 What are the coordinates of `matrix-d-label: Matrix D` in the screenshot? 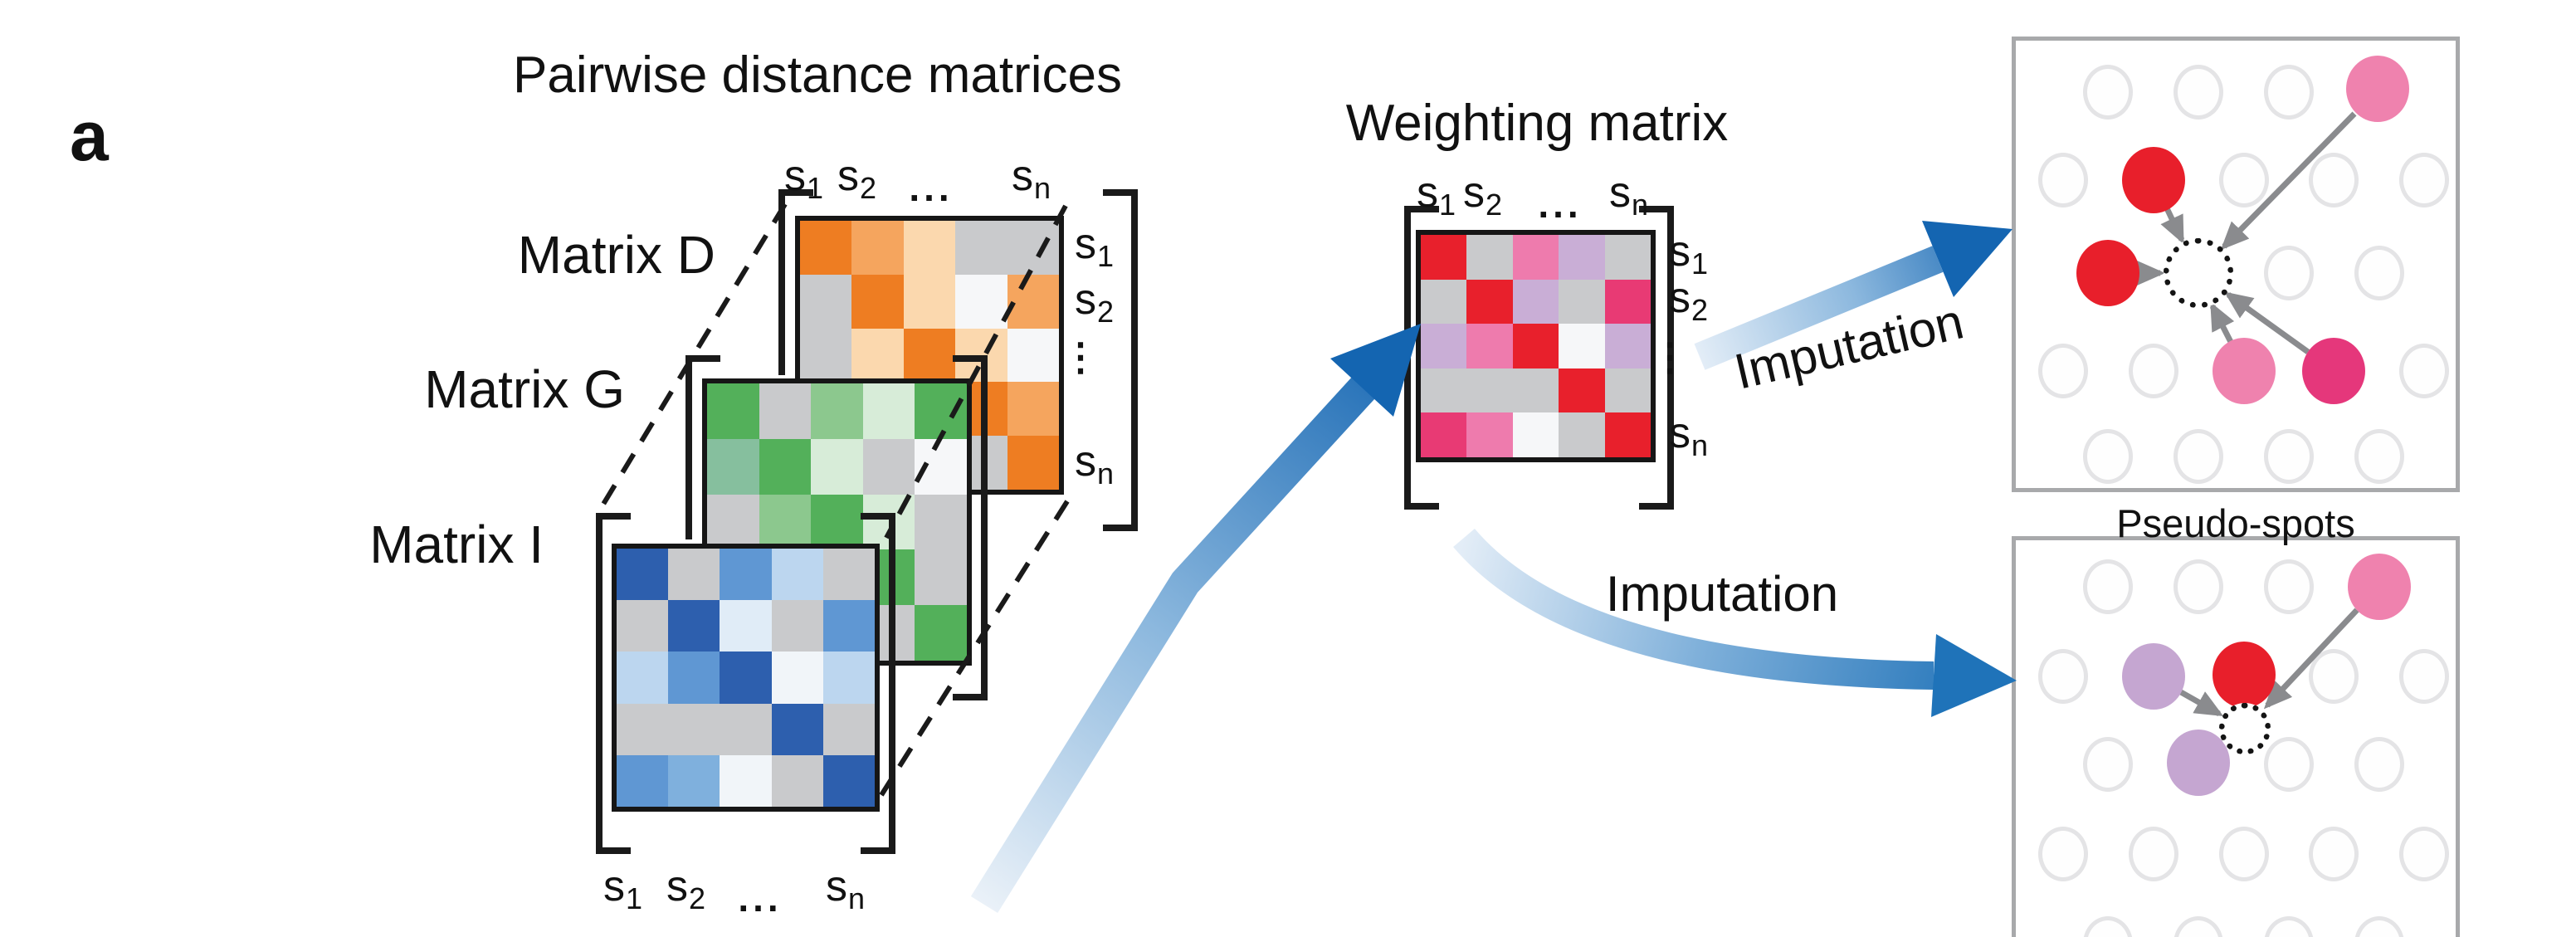 It's located at (616, 255).